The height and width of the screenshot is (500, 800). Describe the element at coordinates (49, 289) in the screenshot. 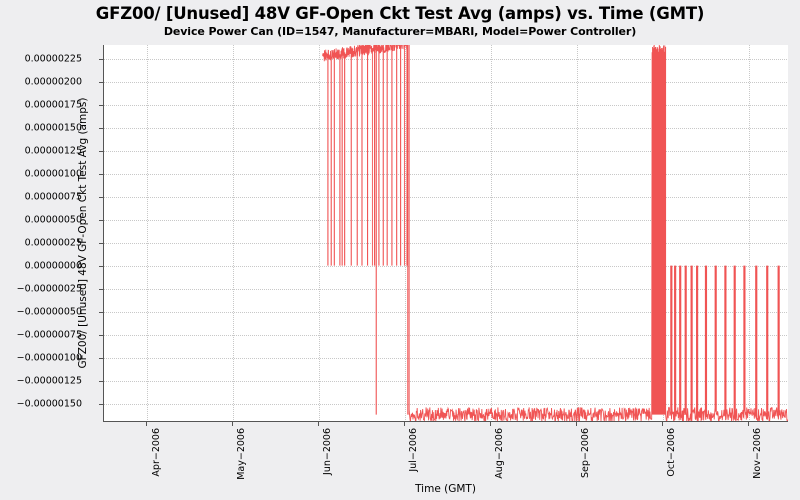

I see `y-tick-label: −0.00000025` at that location.